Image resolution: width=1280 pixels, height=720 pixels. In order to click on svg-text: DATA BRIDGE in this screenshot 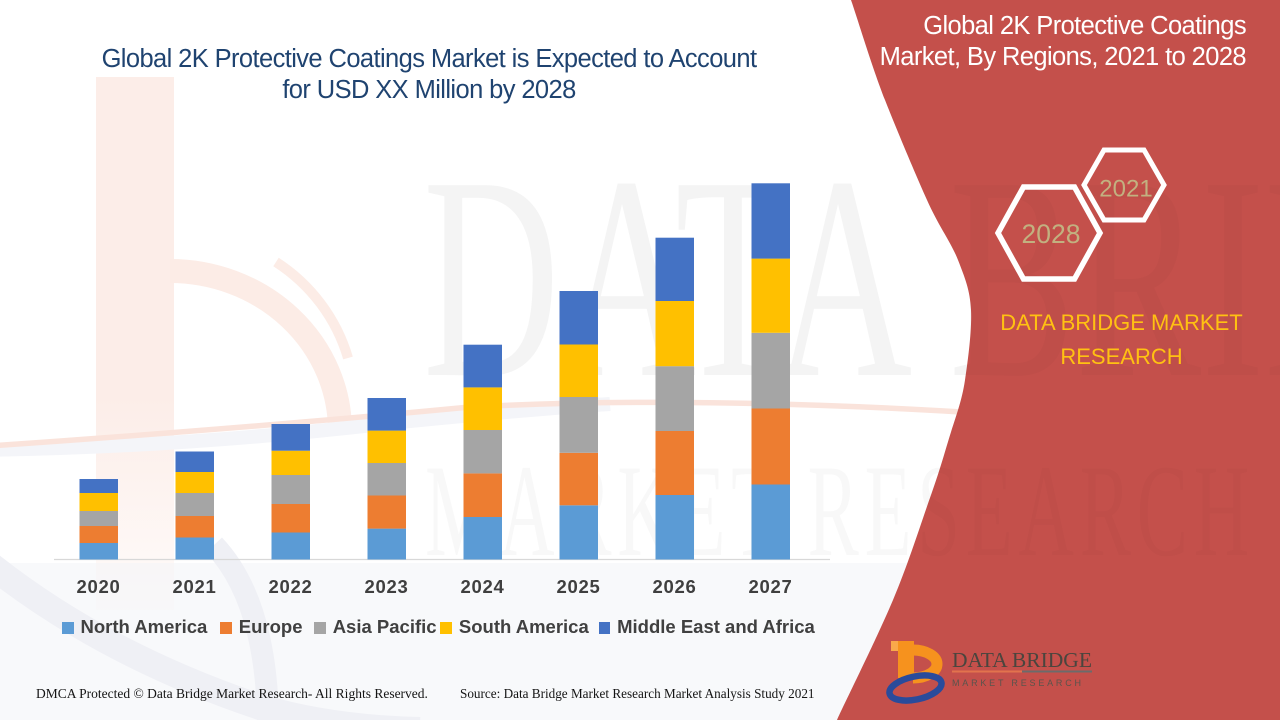, I will do `click(1022, 660)`.